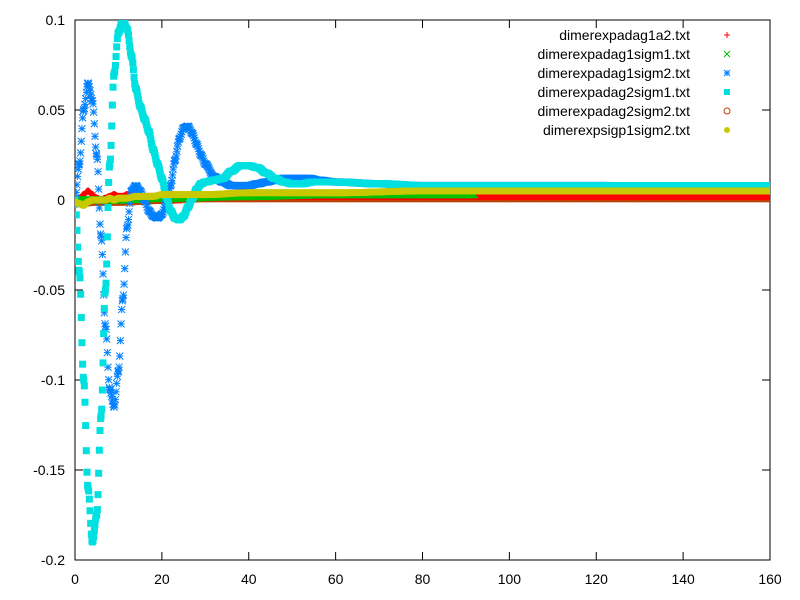  I want to click on x-tick-label: 40, so click(249, 579).